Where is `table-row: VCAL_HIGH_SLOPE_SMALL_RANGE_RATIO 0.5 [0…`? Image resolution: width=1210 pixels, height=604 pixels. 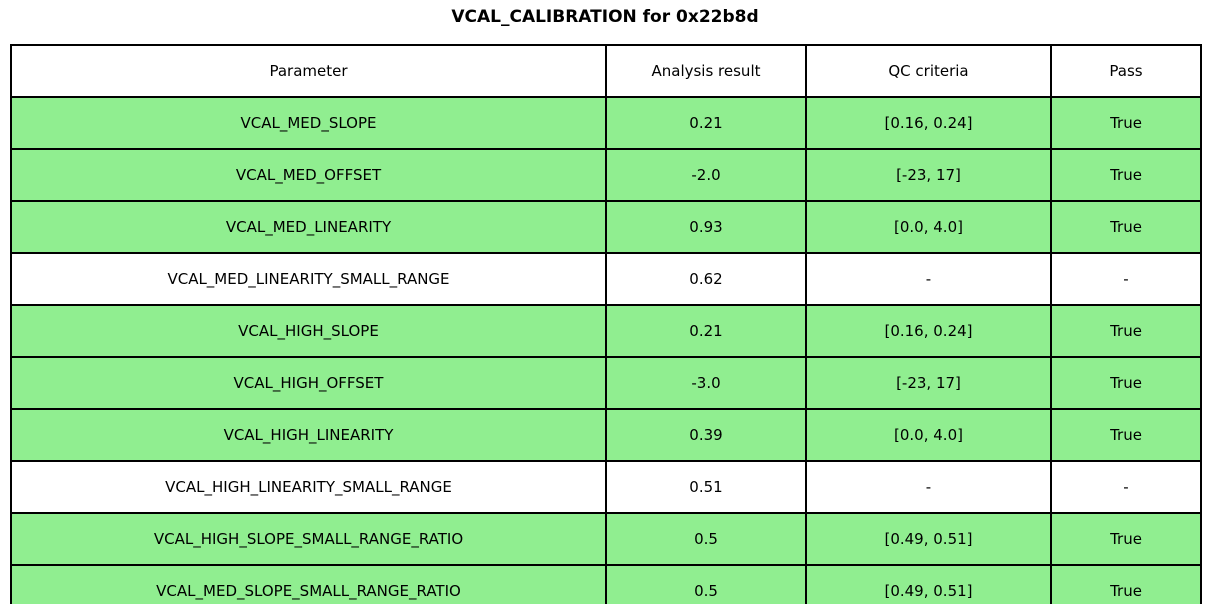 table-row: VCAL_HIGH_SLOPE_SMALL_RANGE_RATIO 0.5 [0… is located at coordinates (606, 539).